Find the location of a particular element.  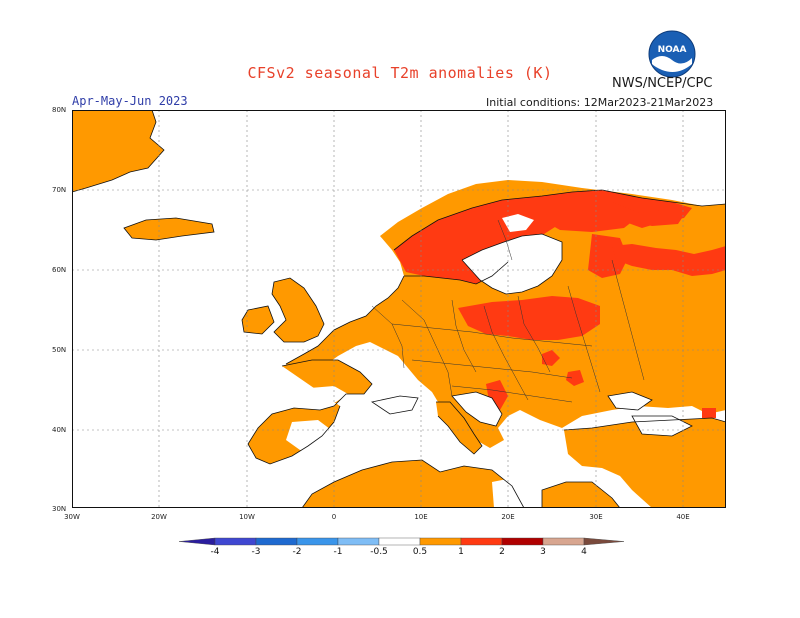

colorbar-label-2: 2 is located at coordinates (502, 552).